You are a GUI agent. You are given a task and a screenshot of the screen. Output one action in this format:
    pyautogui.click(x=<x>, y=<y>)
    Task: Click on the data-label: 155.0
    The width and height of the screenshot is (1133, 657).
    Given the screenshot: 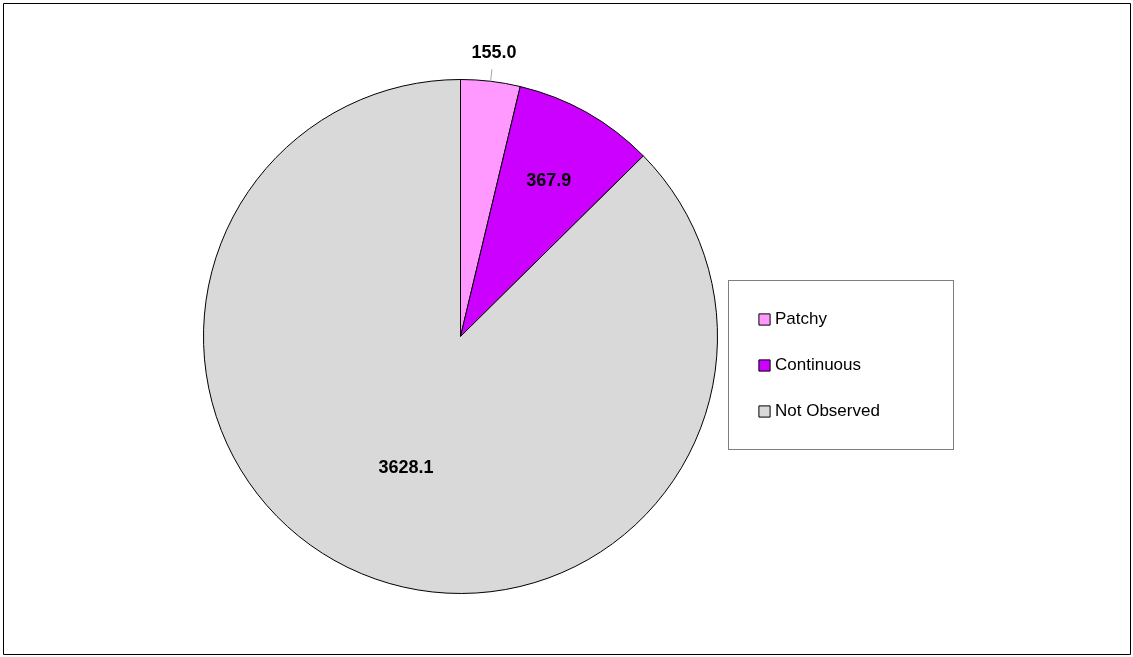 What is the action you would take?
    pyautogui.click(x=494, y=51)
    